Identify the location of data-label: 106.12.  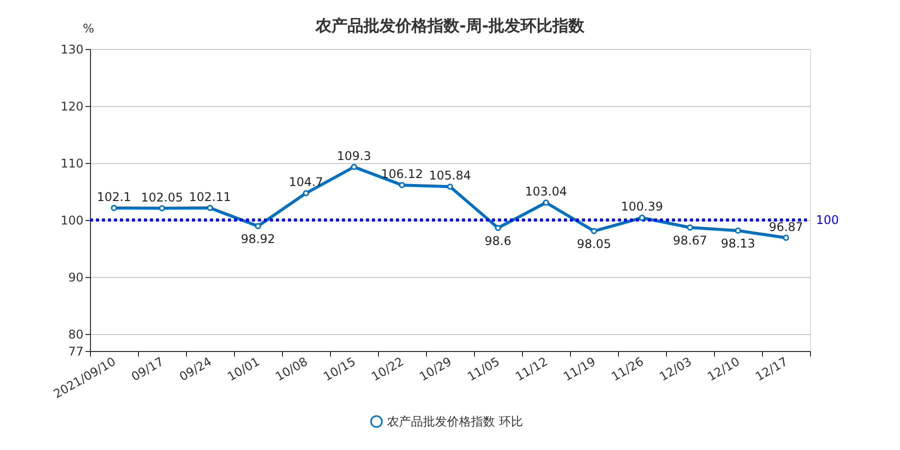
(402, 174).